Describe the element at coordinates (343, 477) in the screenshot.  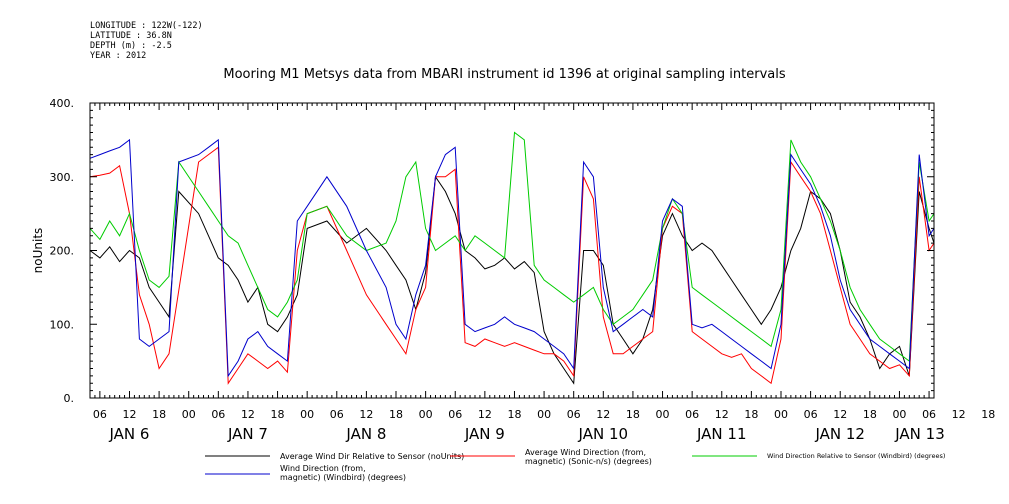
I see `legend-label: magnetic) (Windbird) (degrees)` at that location.